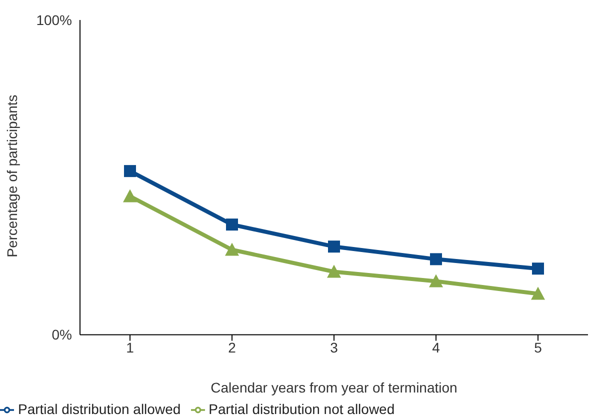 The height and width of the screenshot is (419, 600). I want to click on x-tick-label: 4, so click(436, 348).